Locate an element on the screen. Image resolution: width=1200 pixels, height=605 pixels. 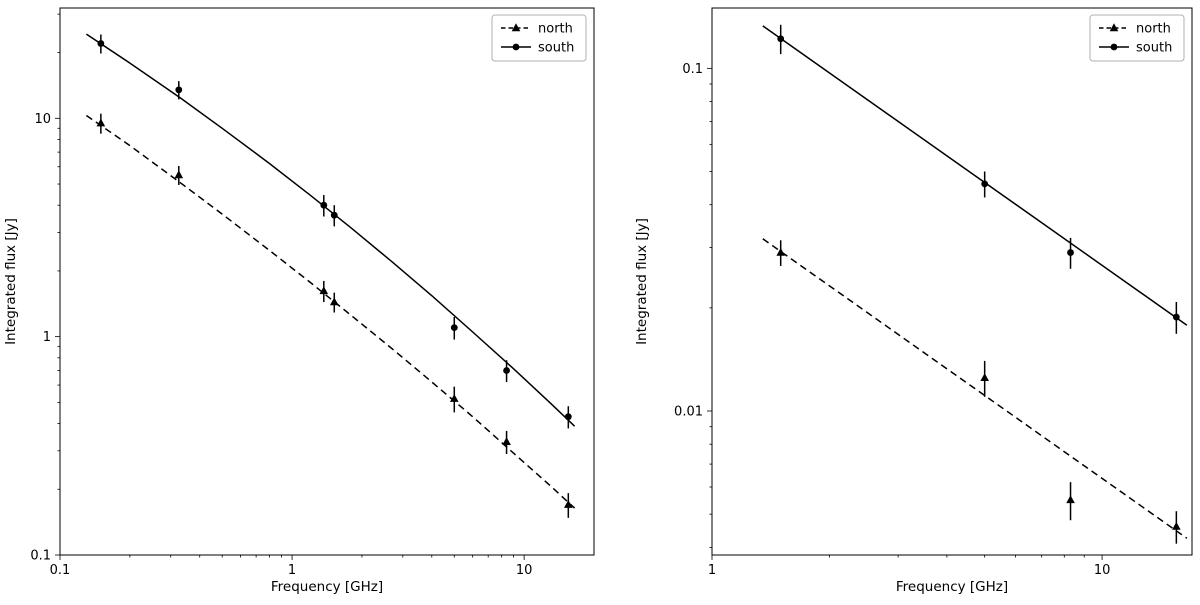
y-tick-label: 10 is located at coordinates (42, 119).